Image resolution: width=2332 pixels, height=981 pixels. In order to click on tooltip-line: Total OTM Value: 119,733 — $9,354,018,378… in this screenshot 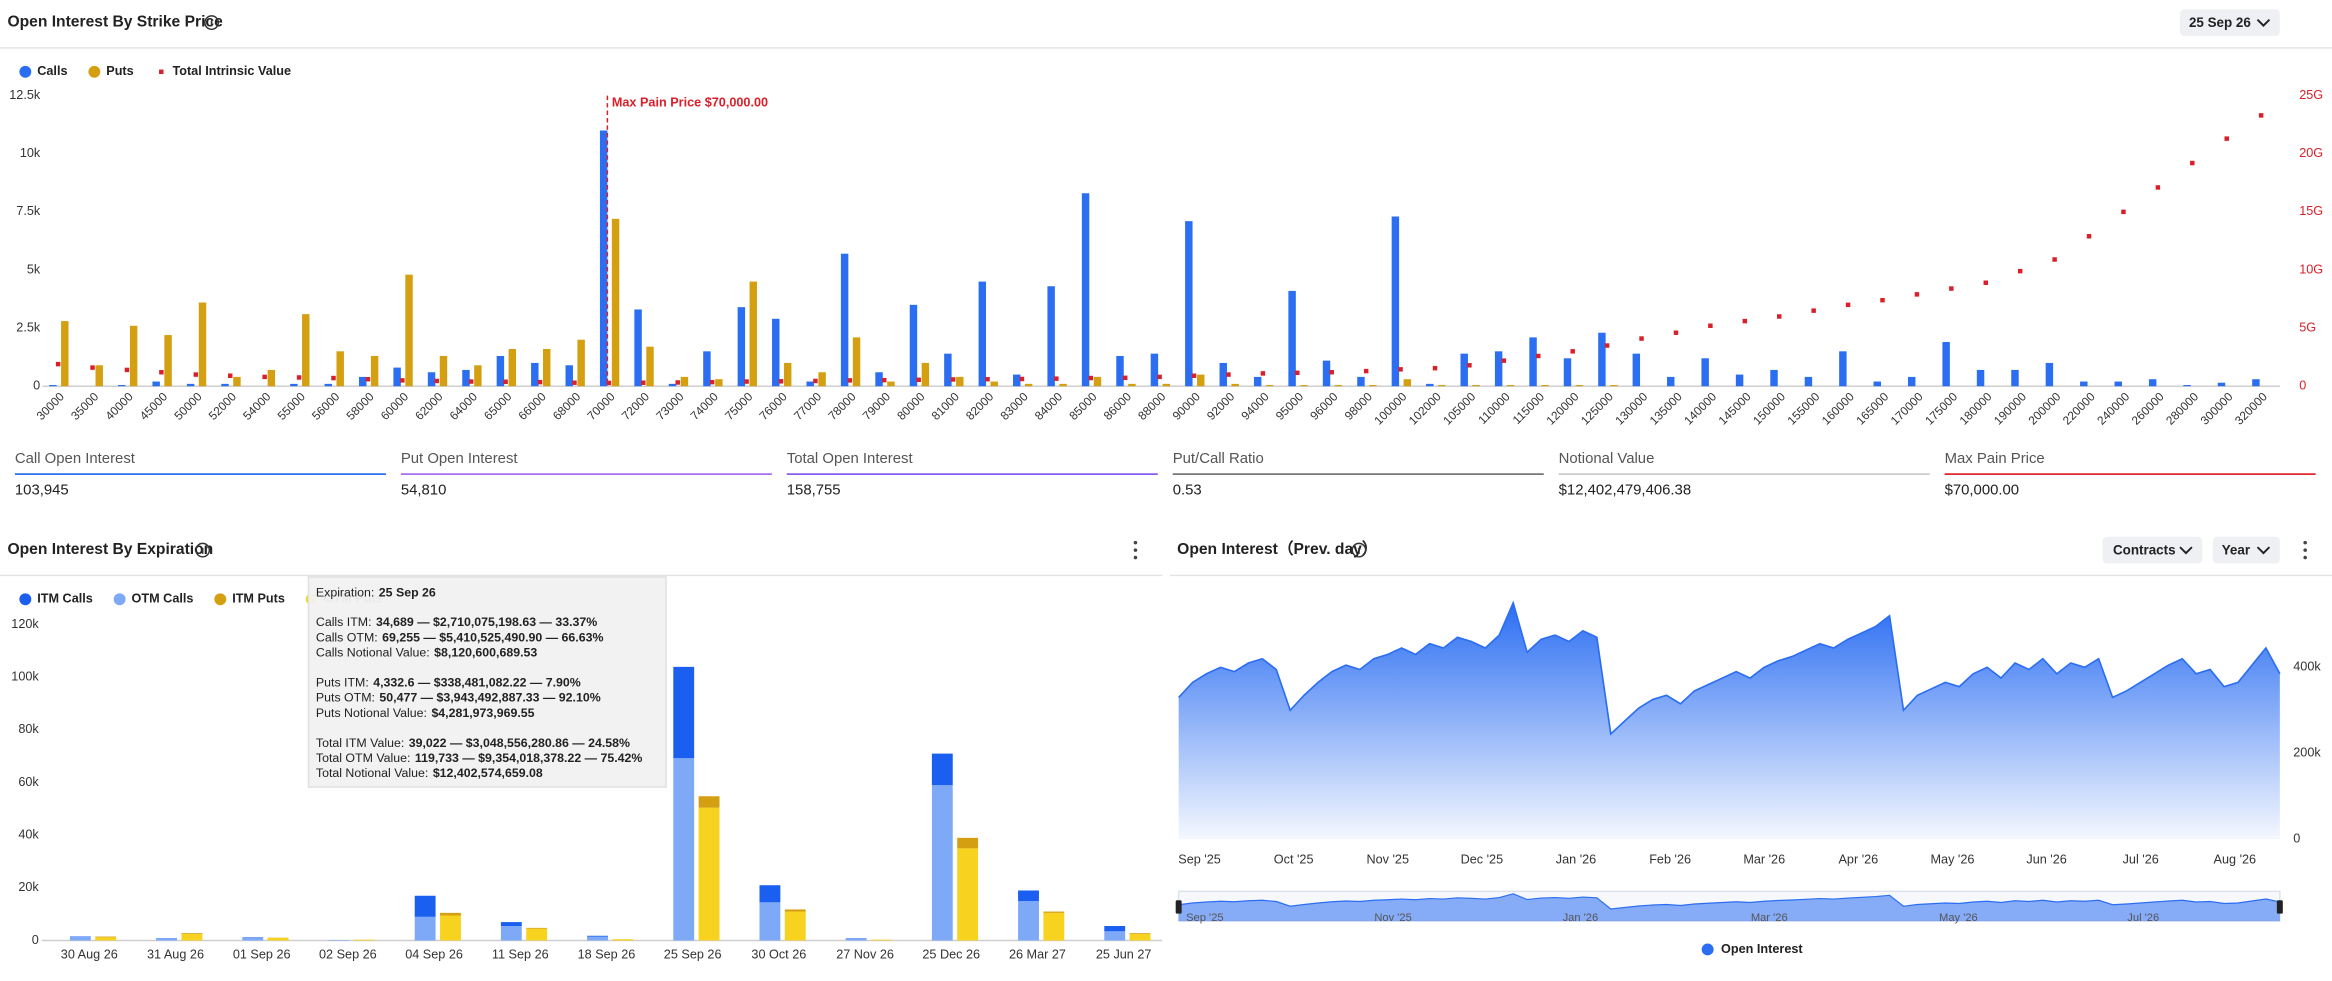, I will do `click(479, 758)`.